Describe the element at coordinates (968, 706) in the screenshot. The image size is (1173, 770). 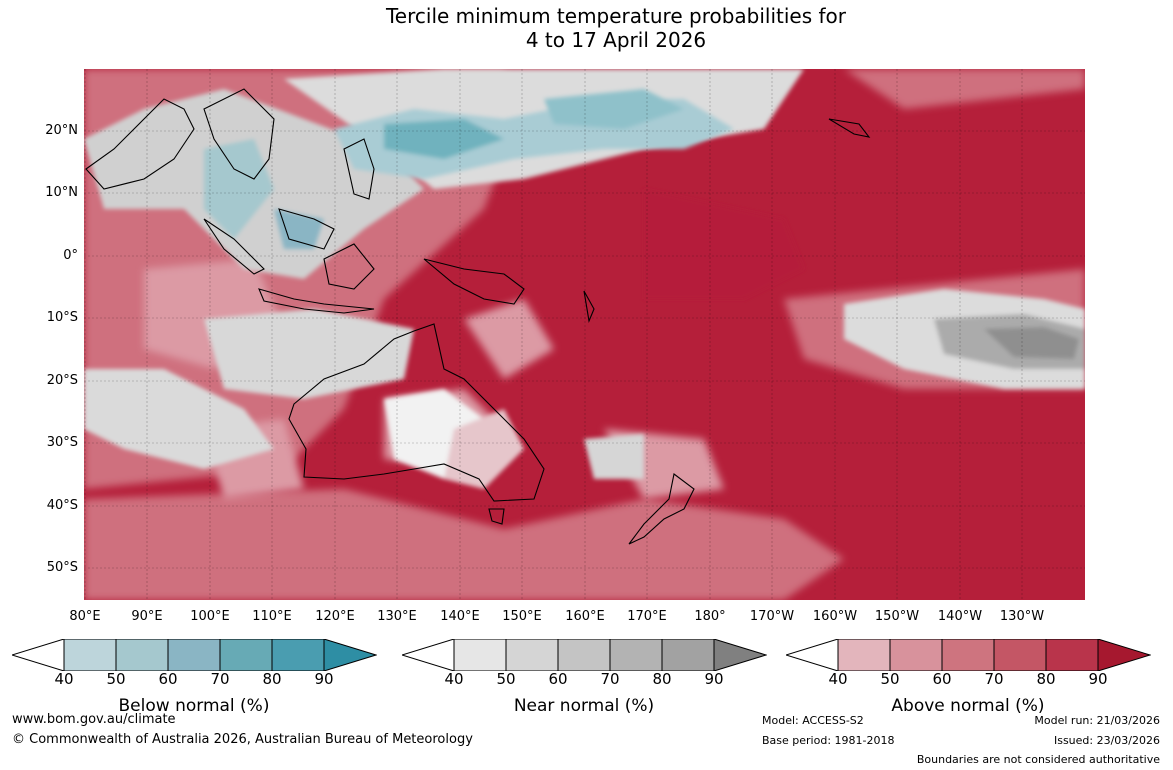
I see `legend-title-above-normal: Above normal (%)` at that location.